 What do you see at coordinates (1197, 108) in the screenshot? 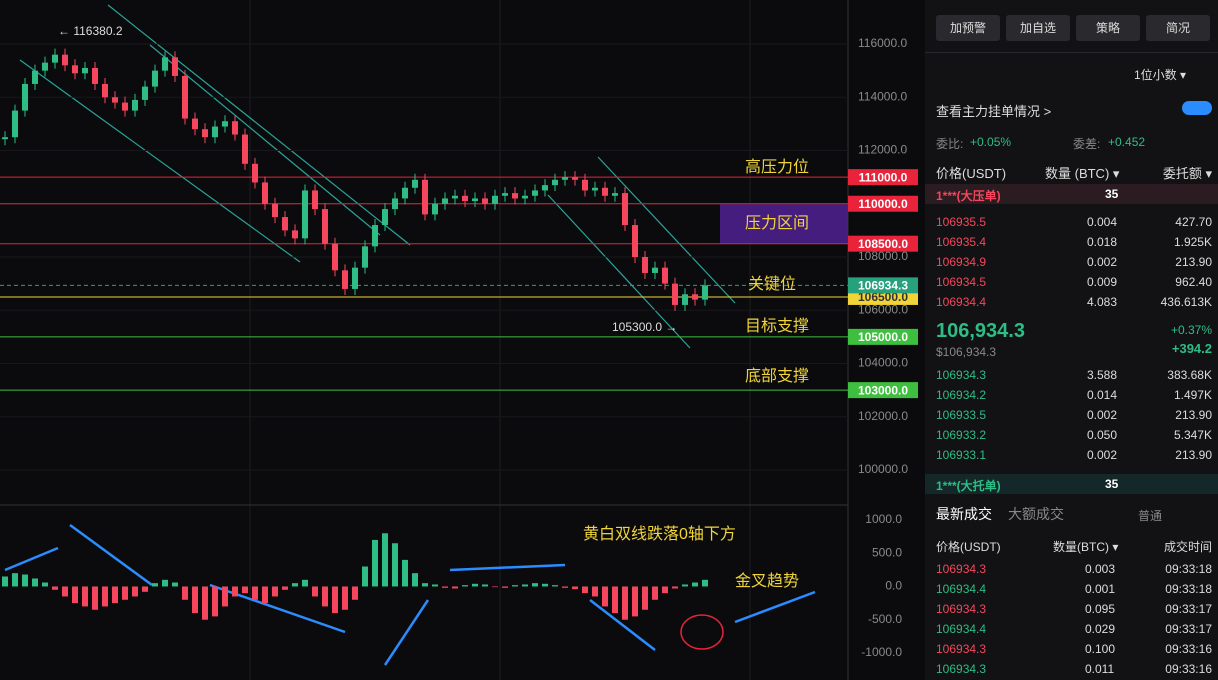
I see `toggle` at bounding box center [1197, 108].